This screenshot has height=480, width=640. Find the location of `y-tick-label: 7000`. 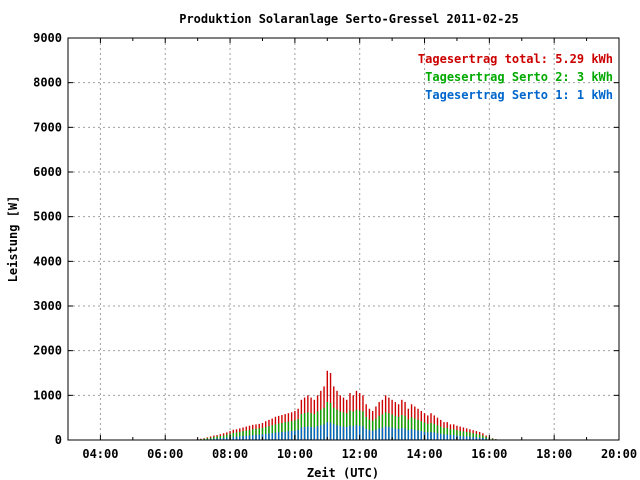

y-tick-label: 7000 is located at coordinates (47, 127).